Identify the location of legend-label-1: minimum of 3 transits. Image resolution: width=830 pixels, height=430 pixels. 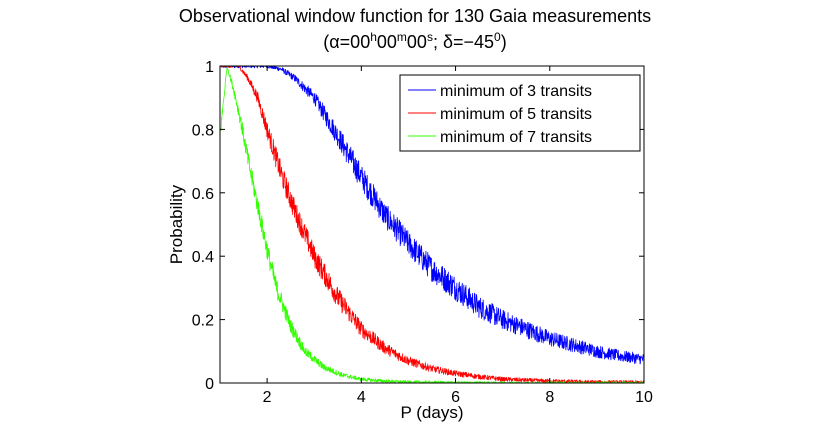
(516, 91).